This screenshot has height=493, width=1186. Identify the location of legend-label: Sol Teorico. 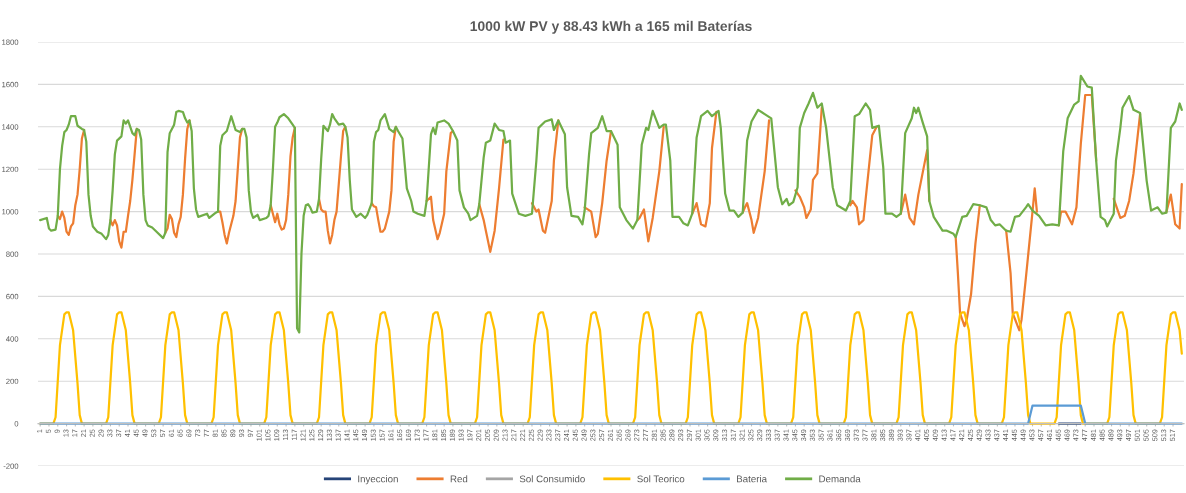
(661, 479).